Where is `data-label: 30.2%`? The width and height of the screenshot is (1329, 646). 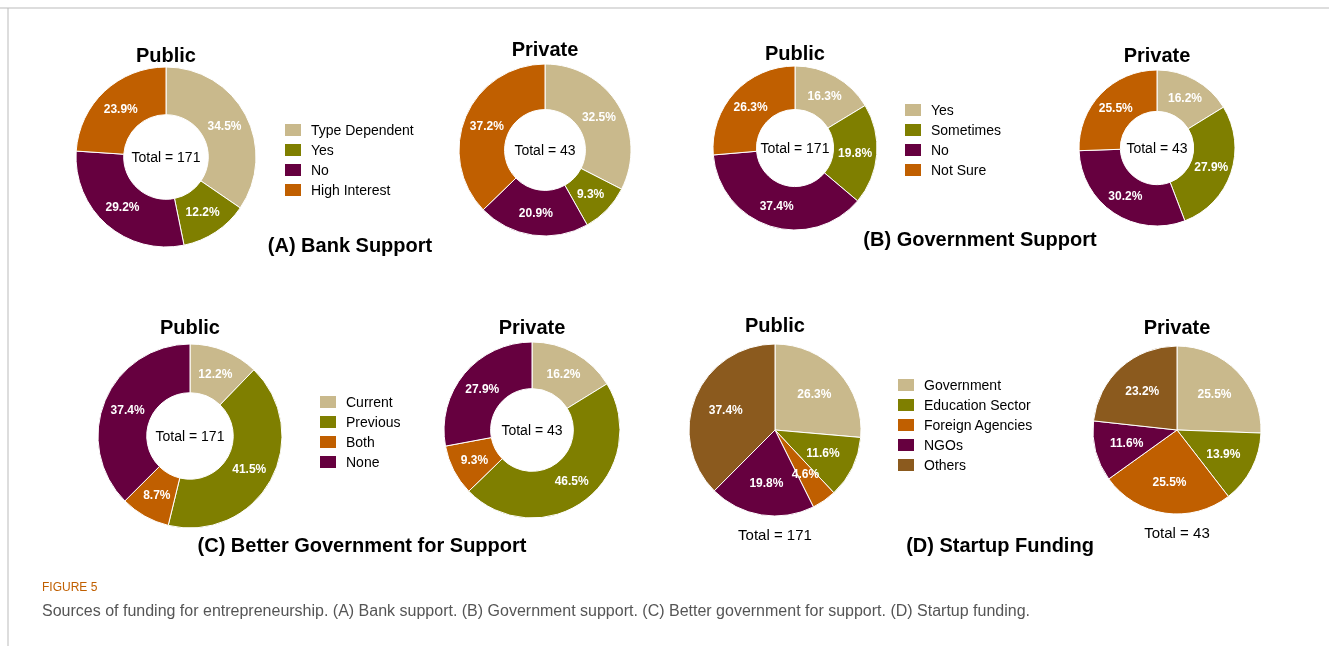 data-label: 30.2% is located at coordinates (1125, 195).